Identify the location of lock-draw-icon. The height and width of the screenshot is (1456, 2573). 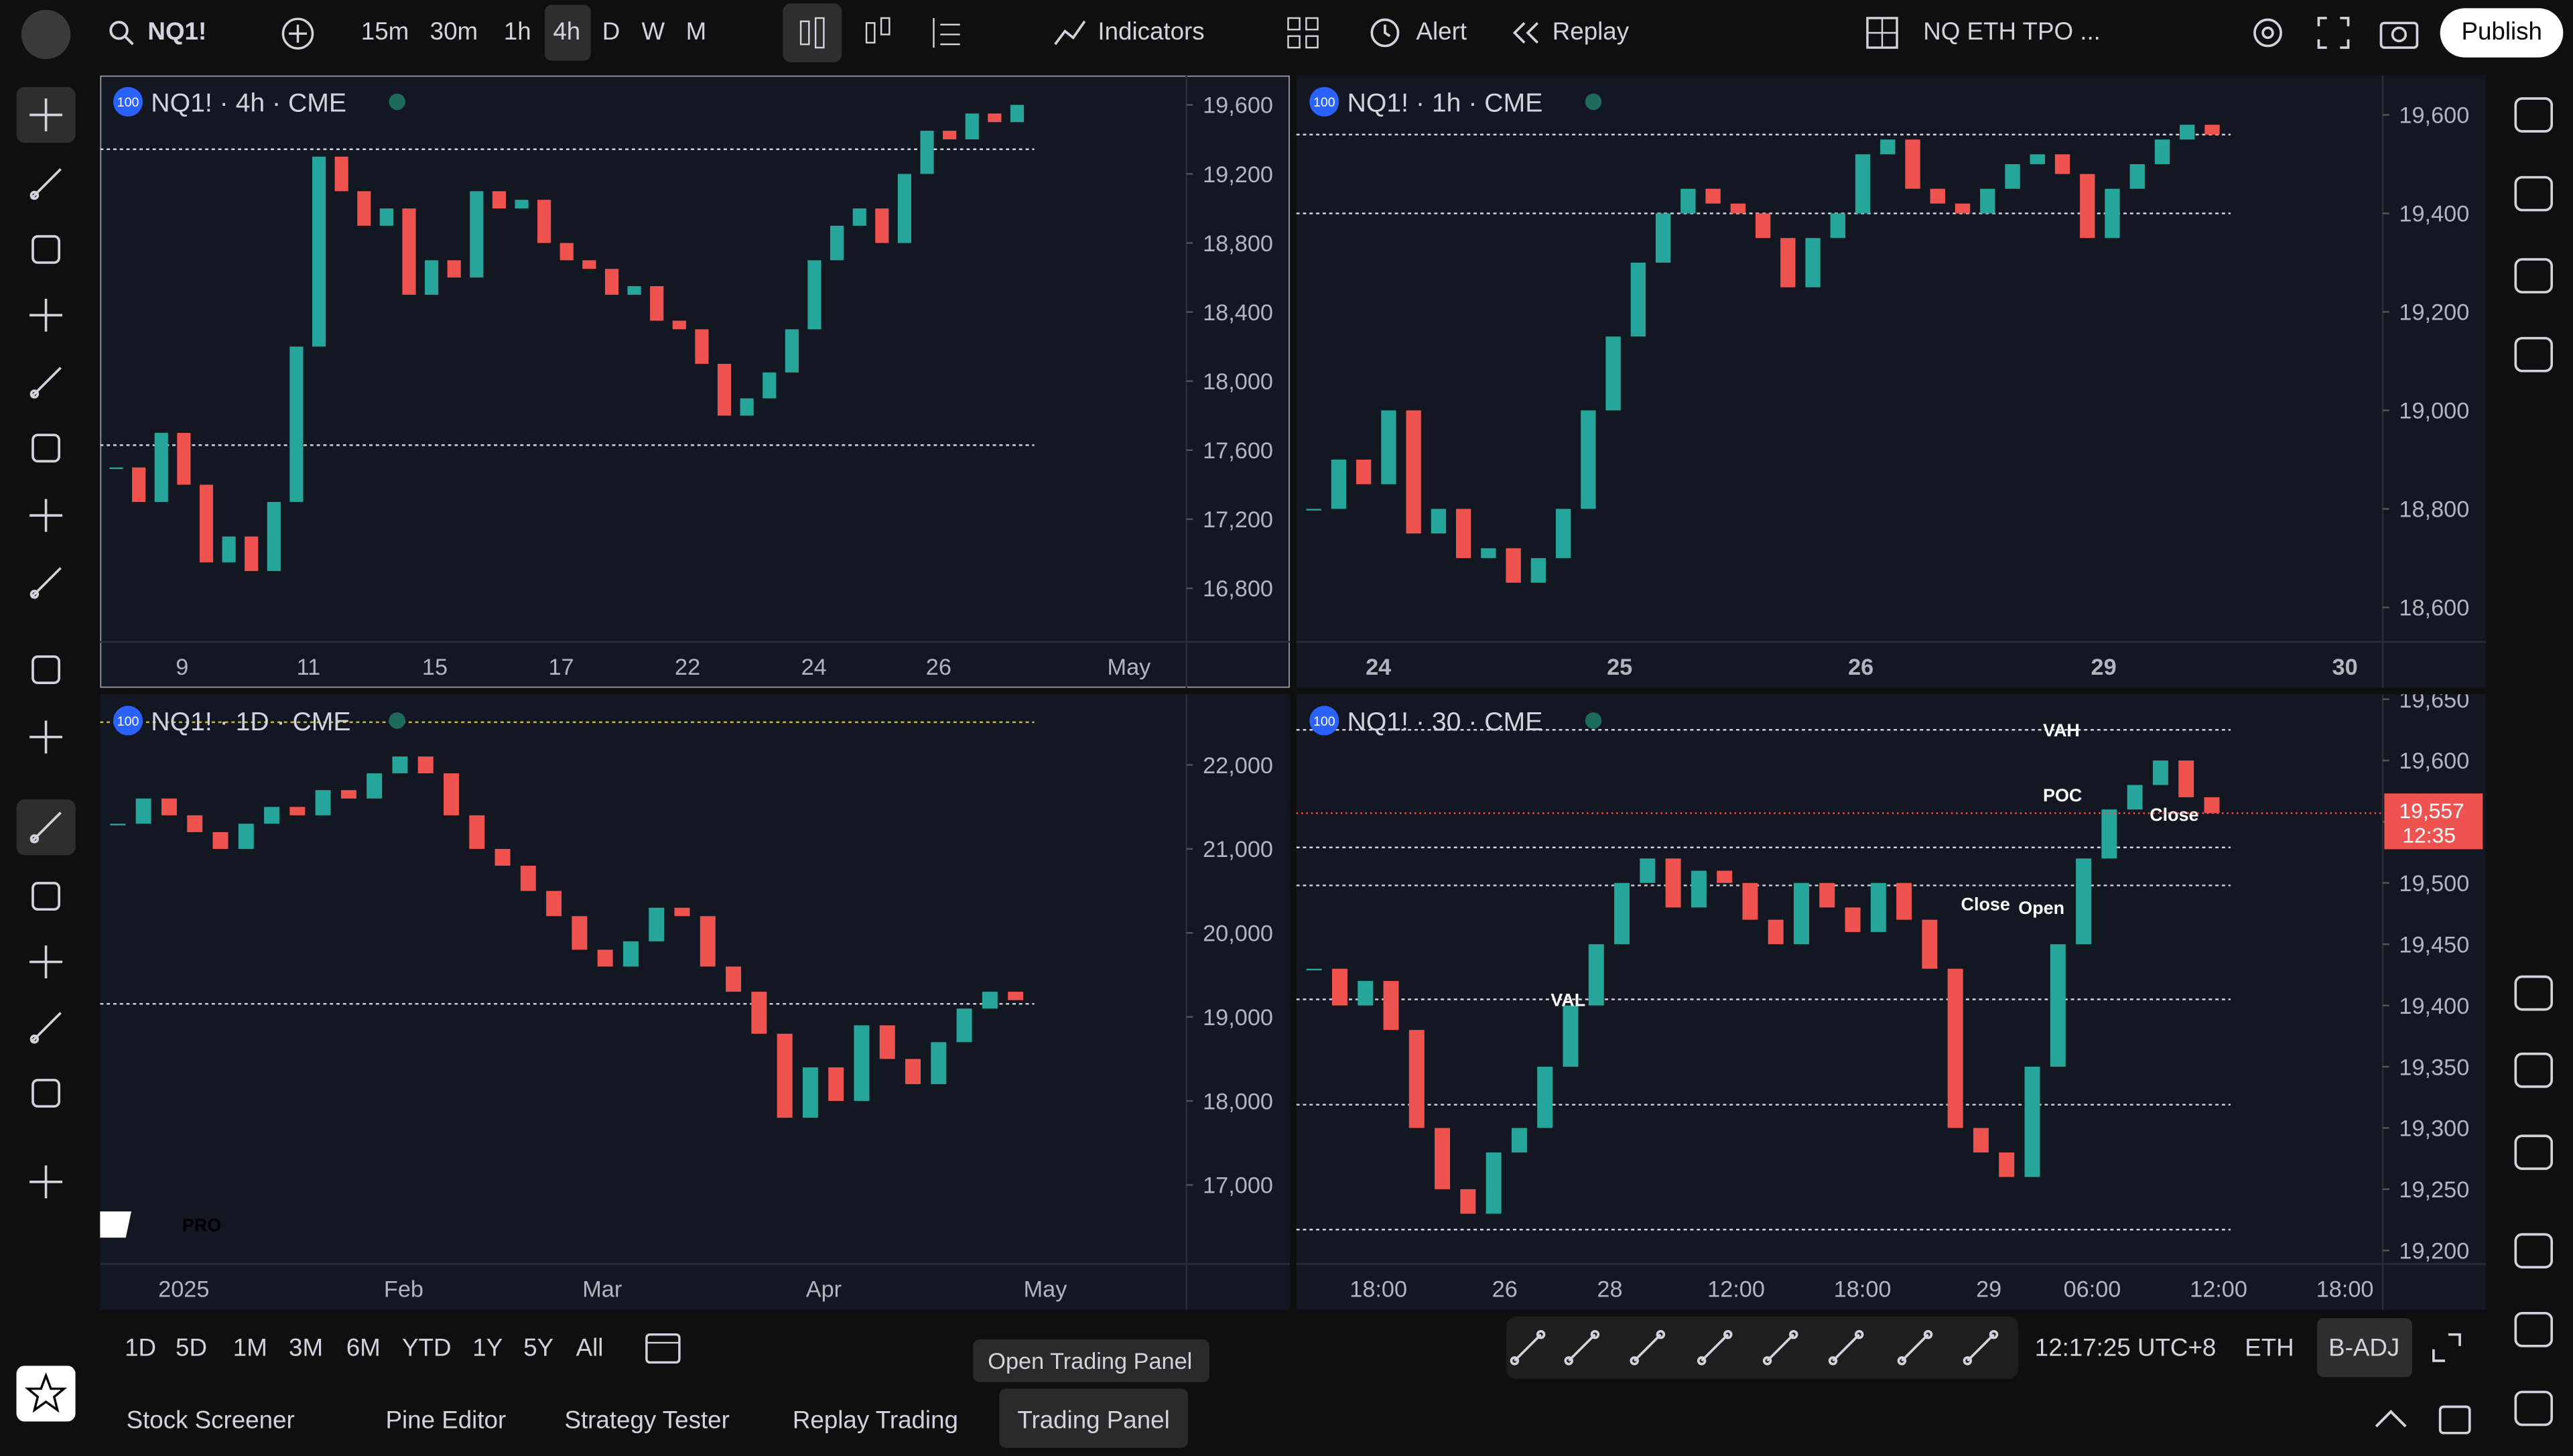
(46, 896).